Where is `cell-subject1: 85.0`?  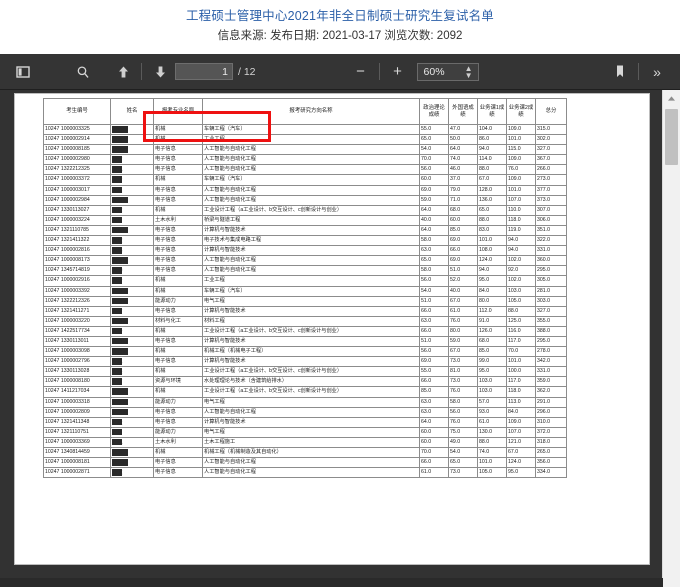 cell-subject1: 85.0 is located at coordinates (492, 352).